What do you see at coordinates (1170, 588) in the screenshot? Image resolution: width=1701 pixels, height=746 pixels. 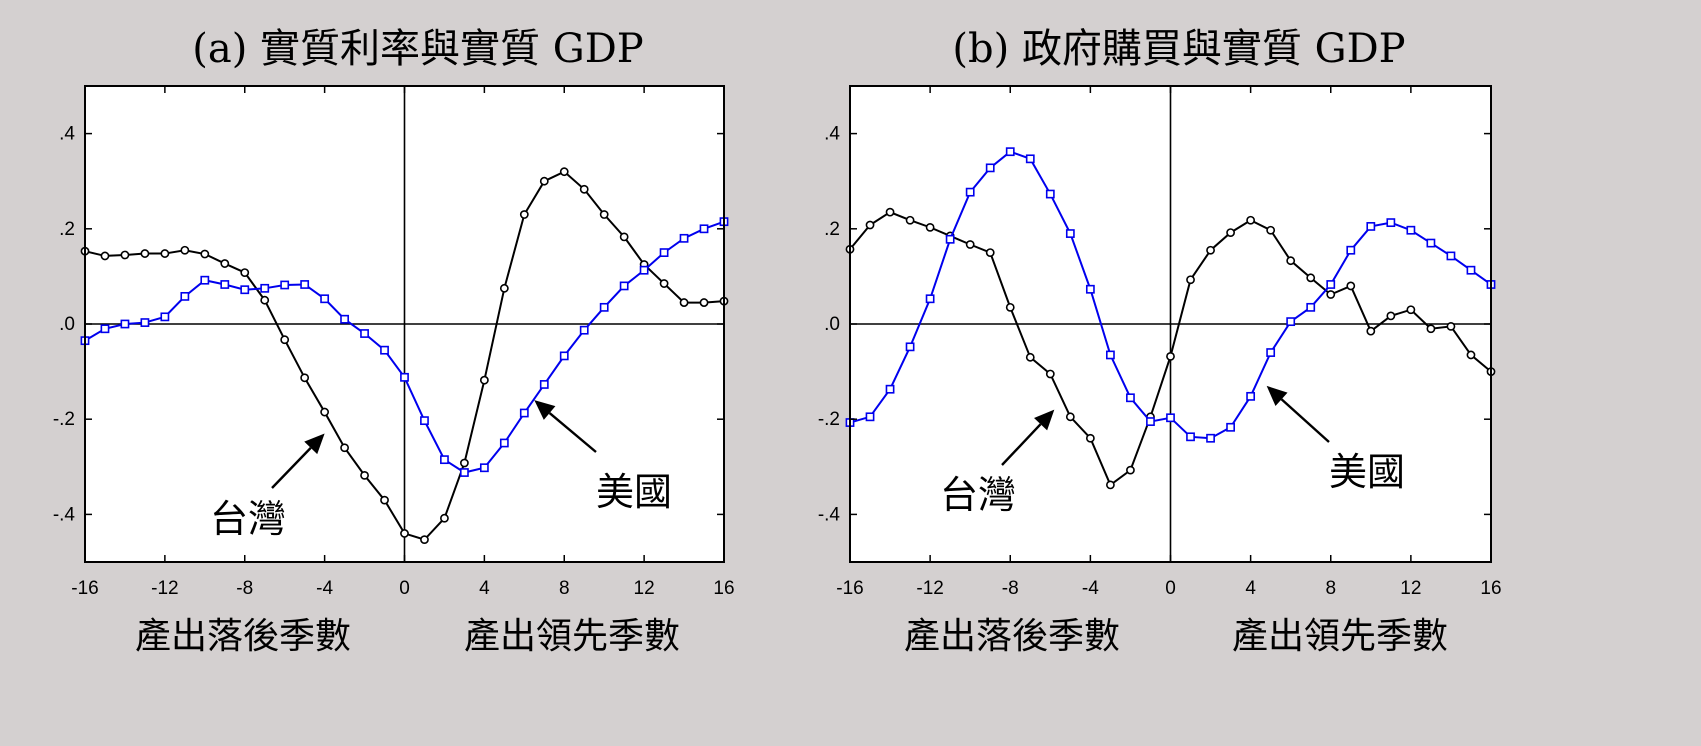 I see `x-tick-label: 0` at bounding box center [1170, 588].